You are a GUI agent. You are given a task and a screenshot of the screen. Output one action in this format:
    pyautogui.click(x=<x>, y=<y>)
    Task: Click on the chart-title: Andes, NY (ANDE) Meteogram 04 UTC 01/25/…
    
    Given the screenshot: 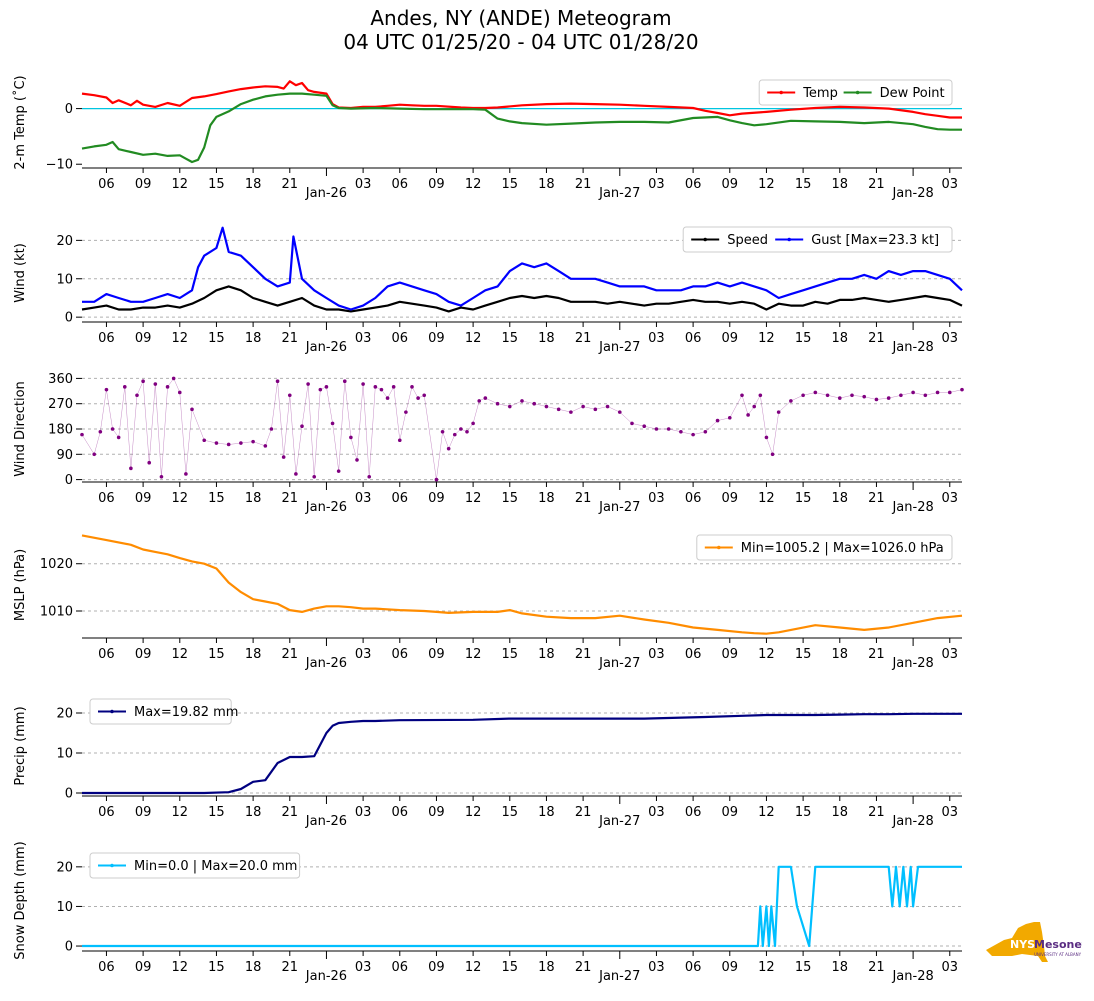 What is the action you would take?
    pyautogui.click(x=521, y=30)
    